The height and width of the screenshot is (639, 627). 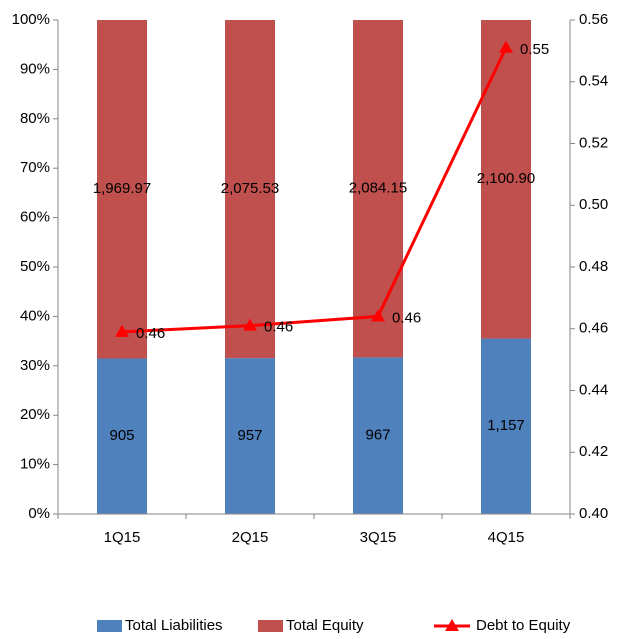 I want to click on y-tick-label: 80%, so click(x=35, y=118).